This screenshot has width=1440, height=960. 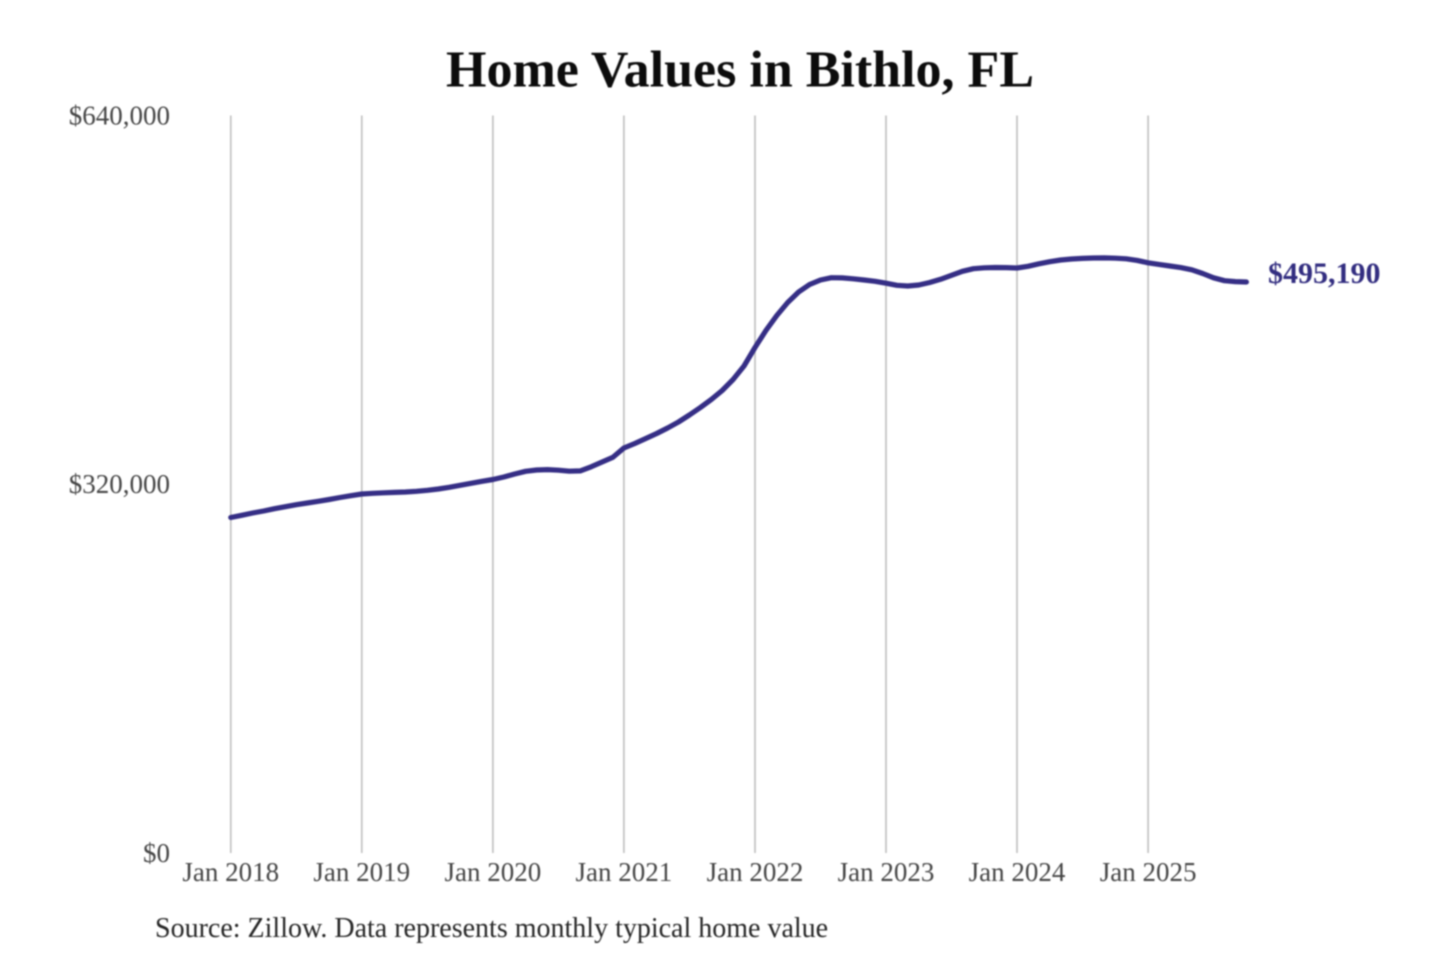 What do you see at coordinates (119, 115) in the screenshot?
I see `svg-text: $640,000` at bounding box center [119, 115].